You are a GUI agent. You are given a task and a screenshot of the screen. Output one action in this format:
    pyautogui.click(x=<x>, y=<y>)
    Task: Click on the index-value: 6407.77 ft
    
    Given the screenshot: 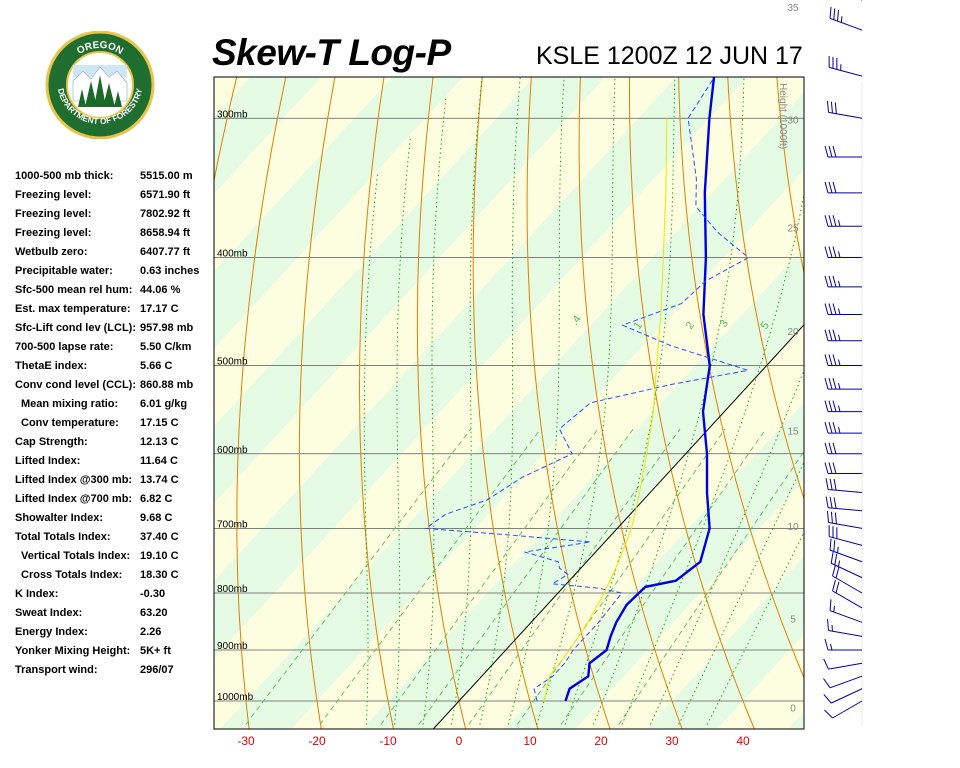 What is the action you would take?
    pyautogui.click(x=165, y=252)
    